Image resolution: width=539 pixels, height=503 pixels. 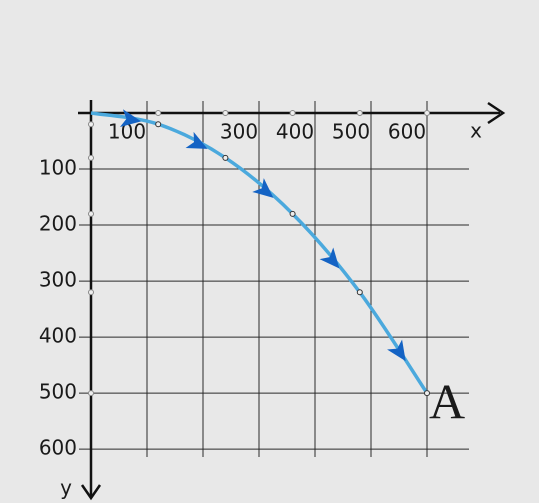 I want to click on y-axis-arrow, so click(x=91, y=492).